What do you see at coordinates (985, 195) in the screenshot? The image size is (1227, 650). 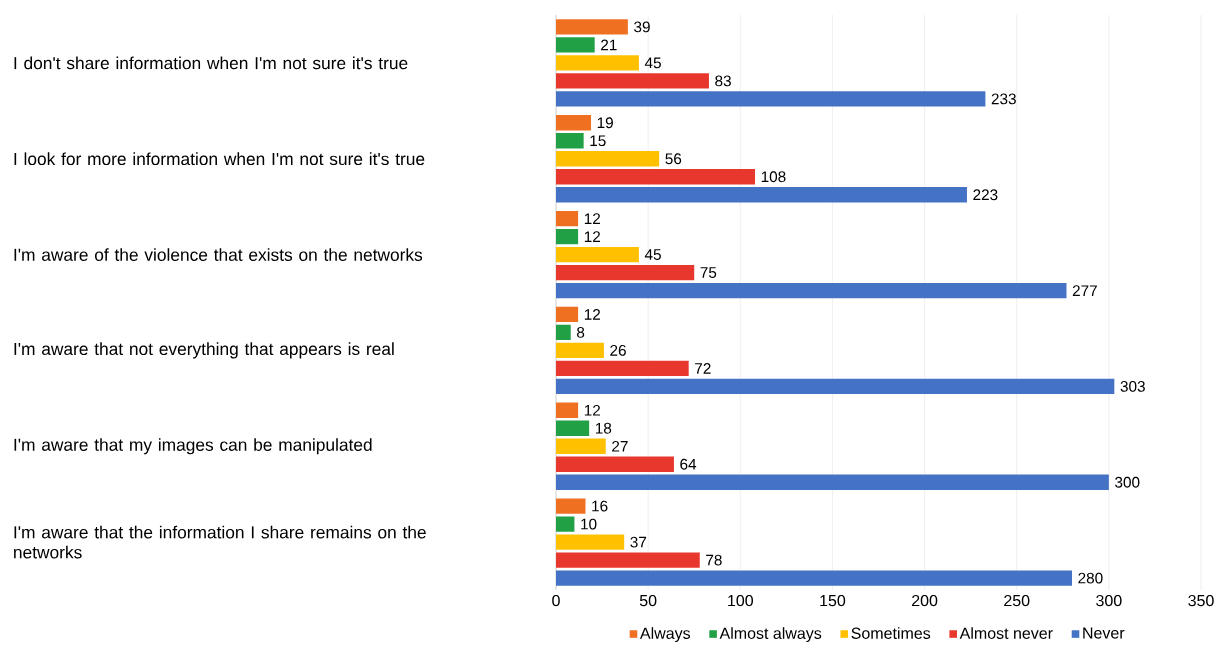 I see `data-label: 223` at bounding box center [985, 195].